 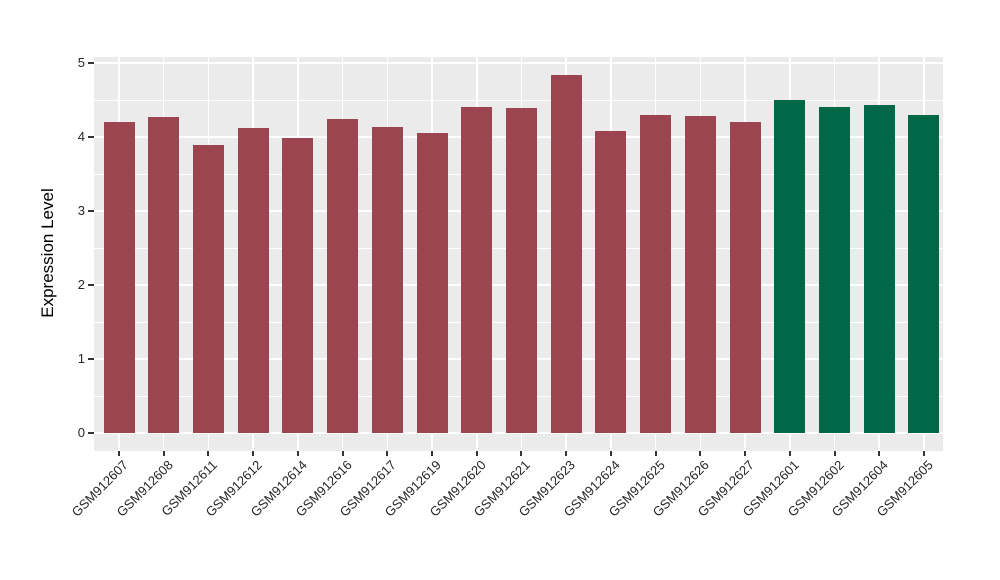 What do you see at coordinates (518, 101) in the screenshot?
I see `gridline-y-minor` at bounding box center [518, 101].